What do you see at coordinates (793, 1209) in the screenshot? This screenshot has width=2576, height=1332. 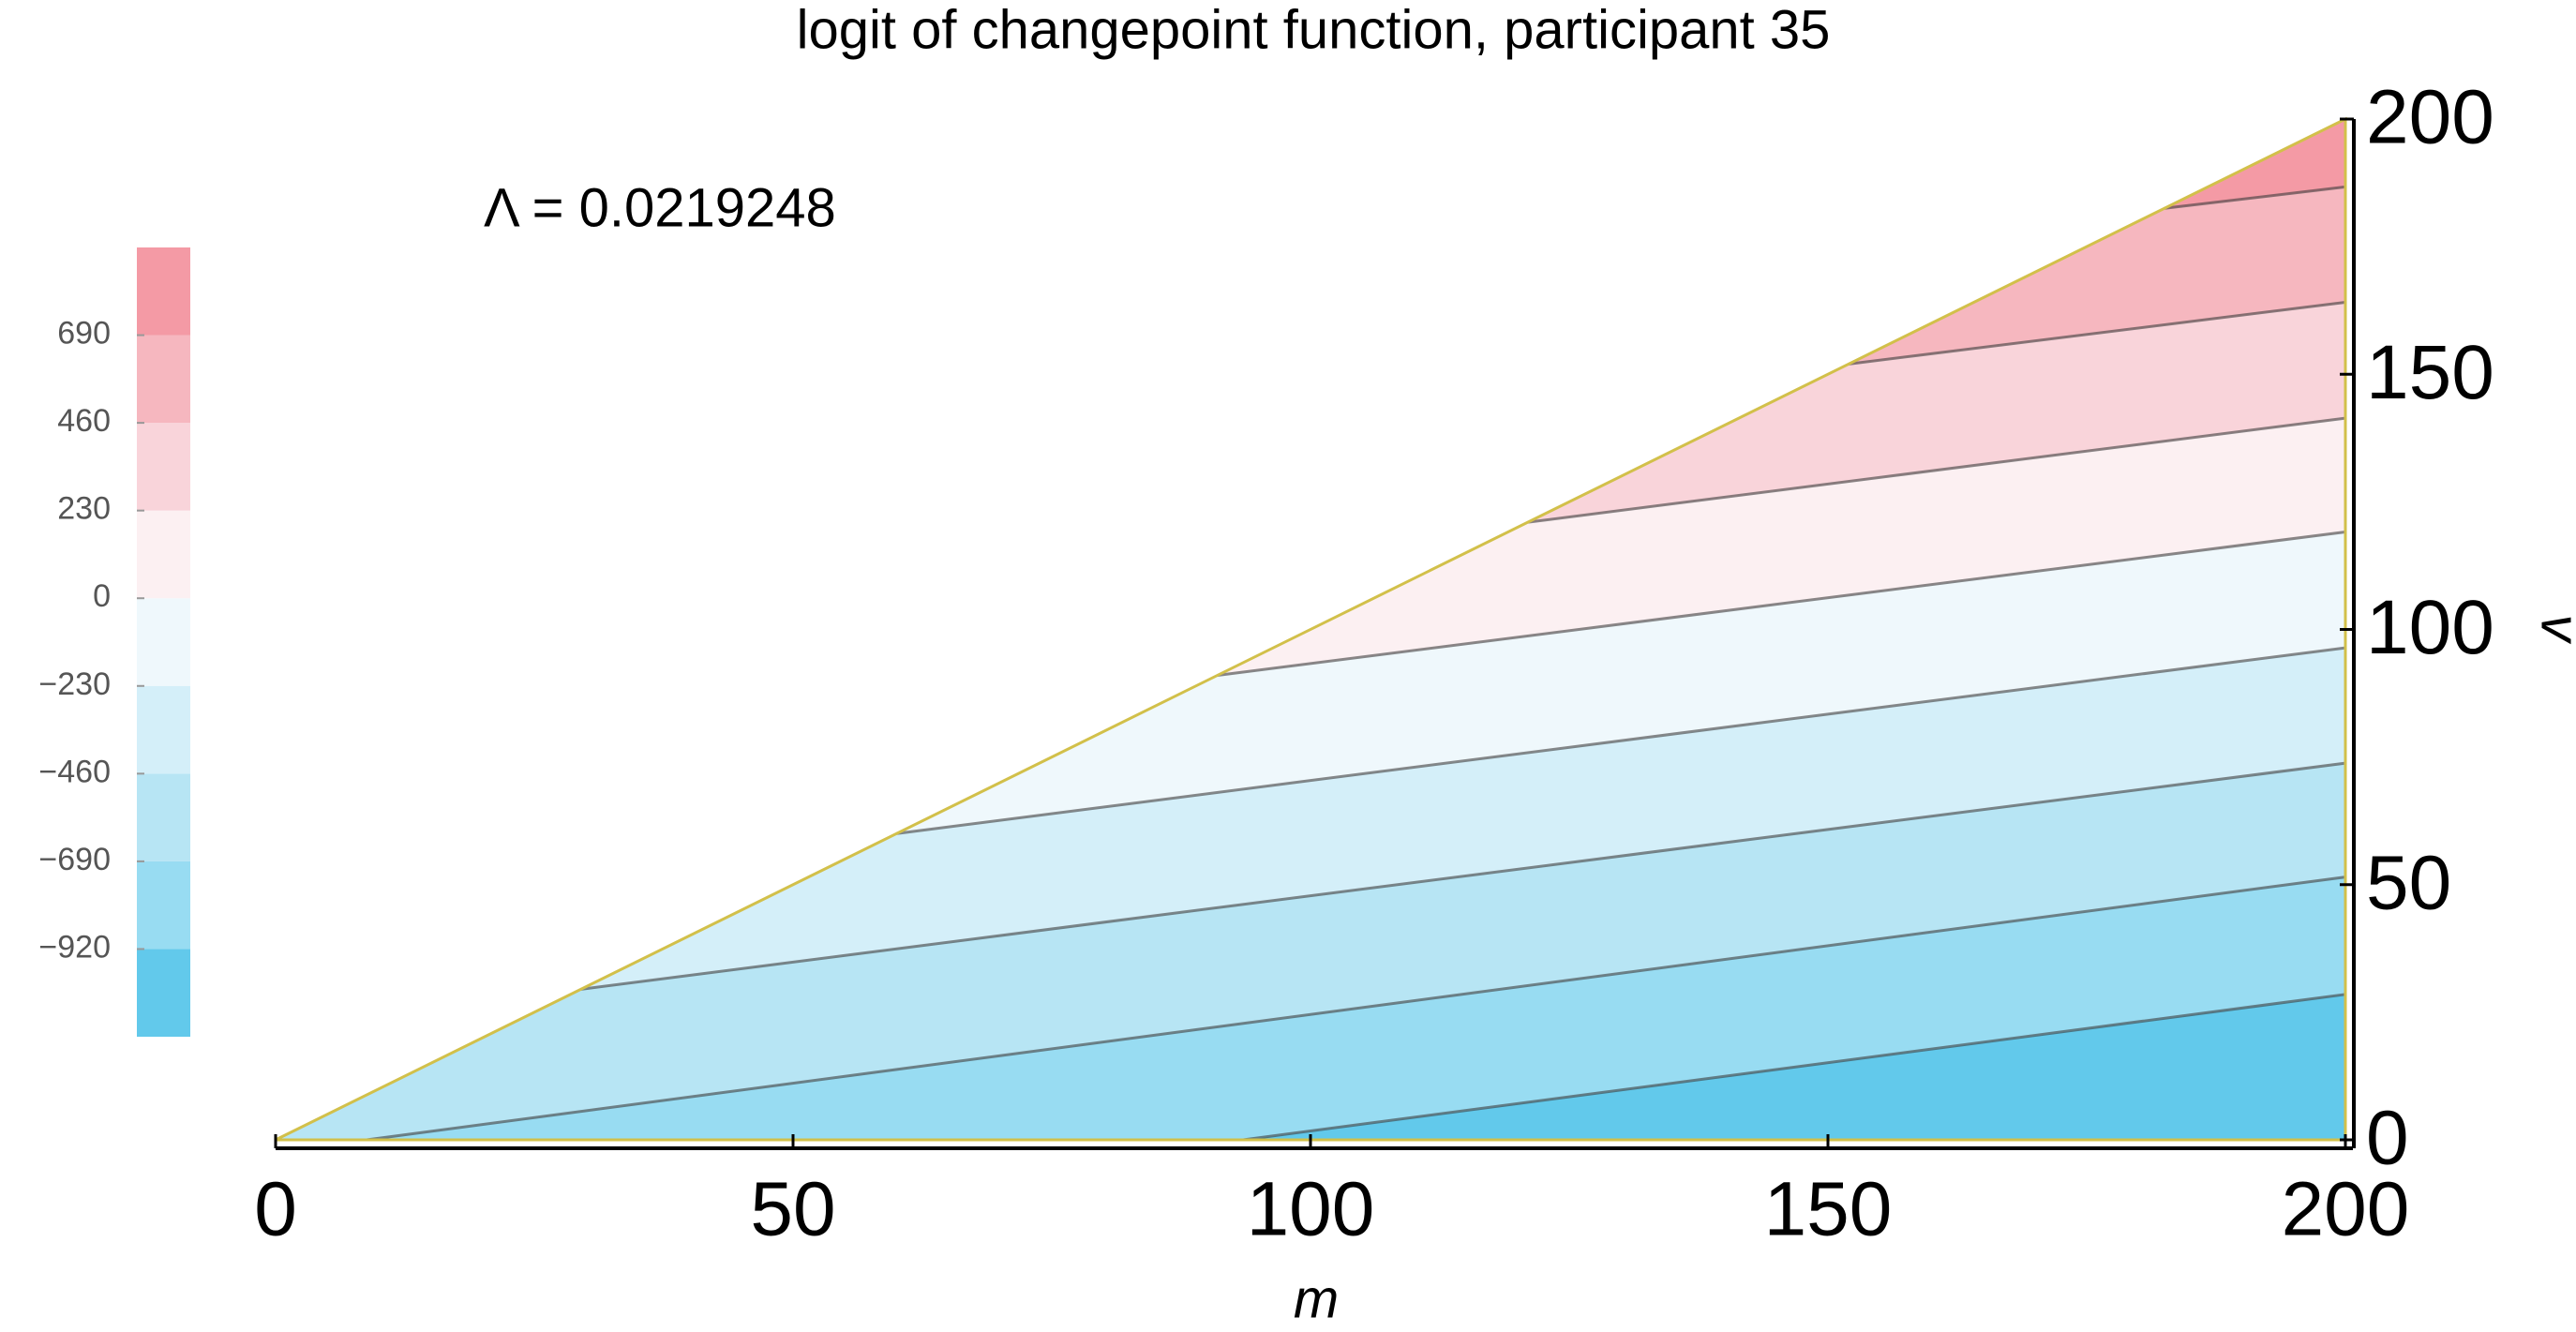 I see `x-tick-label: 50` at bounding box center [793, 1209].